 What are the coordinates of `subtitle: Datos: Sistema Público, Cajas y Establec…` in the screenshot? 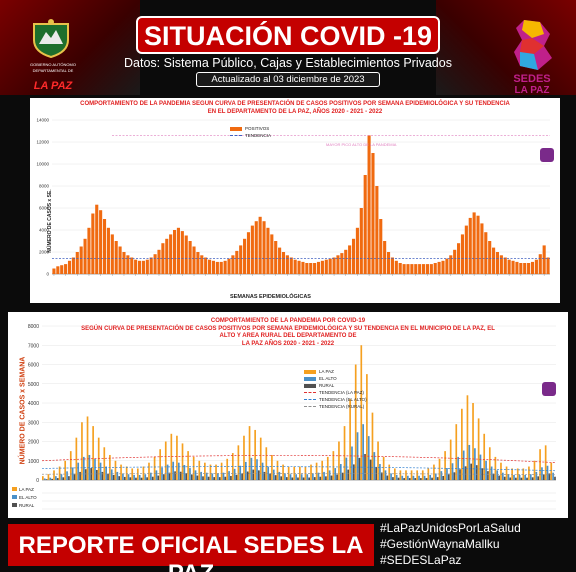 It's located at (288, 63).